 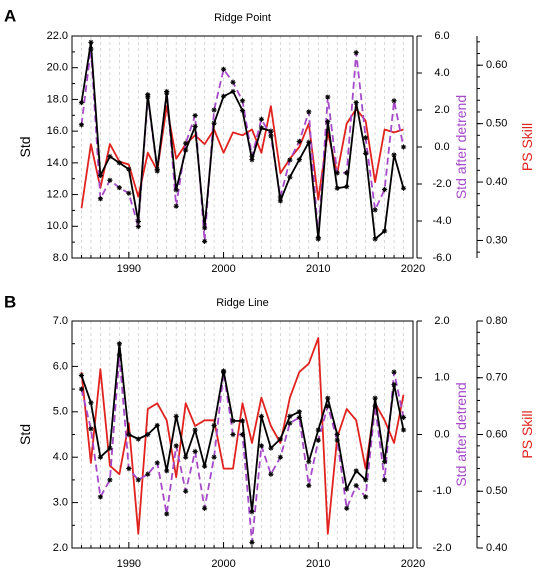 I want to click on y-tick-label: 16.0, so click(x=57, y=131).